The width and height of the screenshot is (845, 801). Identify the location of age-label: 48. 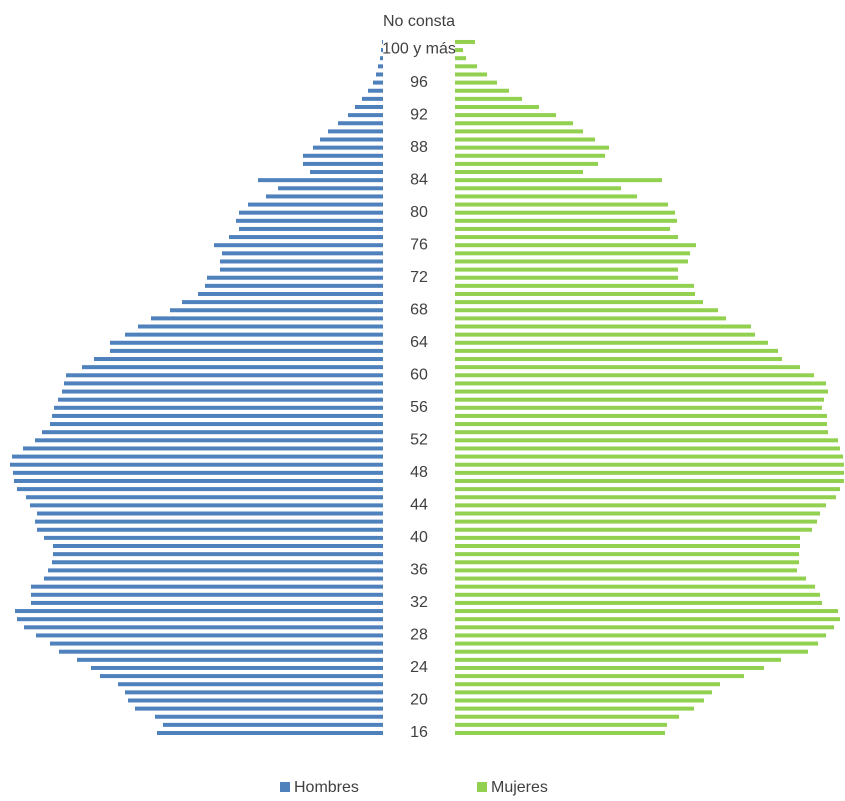
(419, 472).